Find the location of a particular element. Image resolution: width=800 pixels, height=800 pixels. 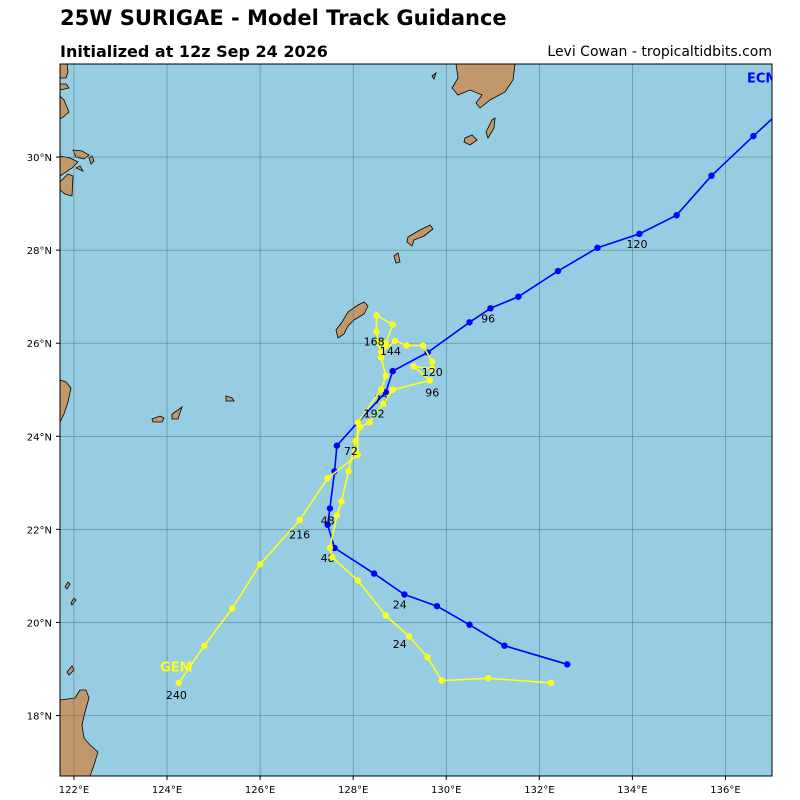

gem-forecast-hour-label: 120 is located at coordinates (432, 372).